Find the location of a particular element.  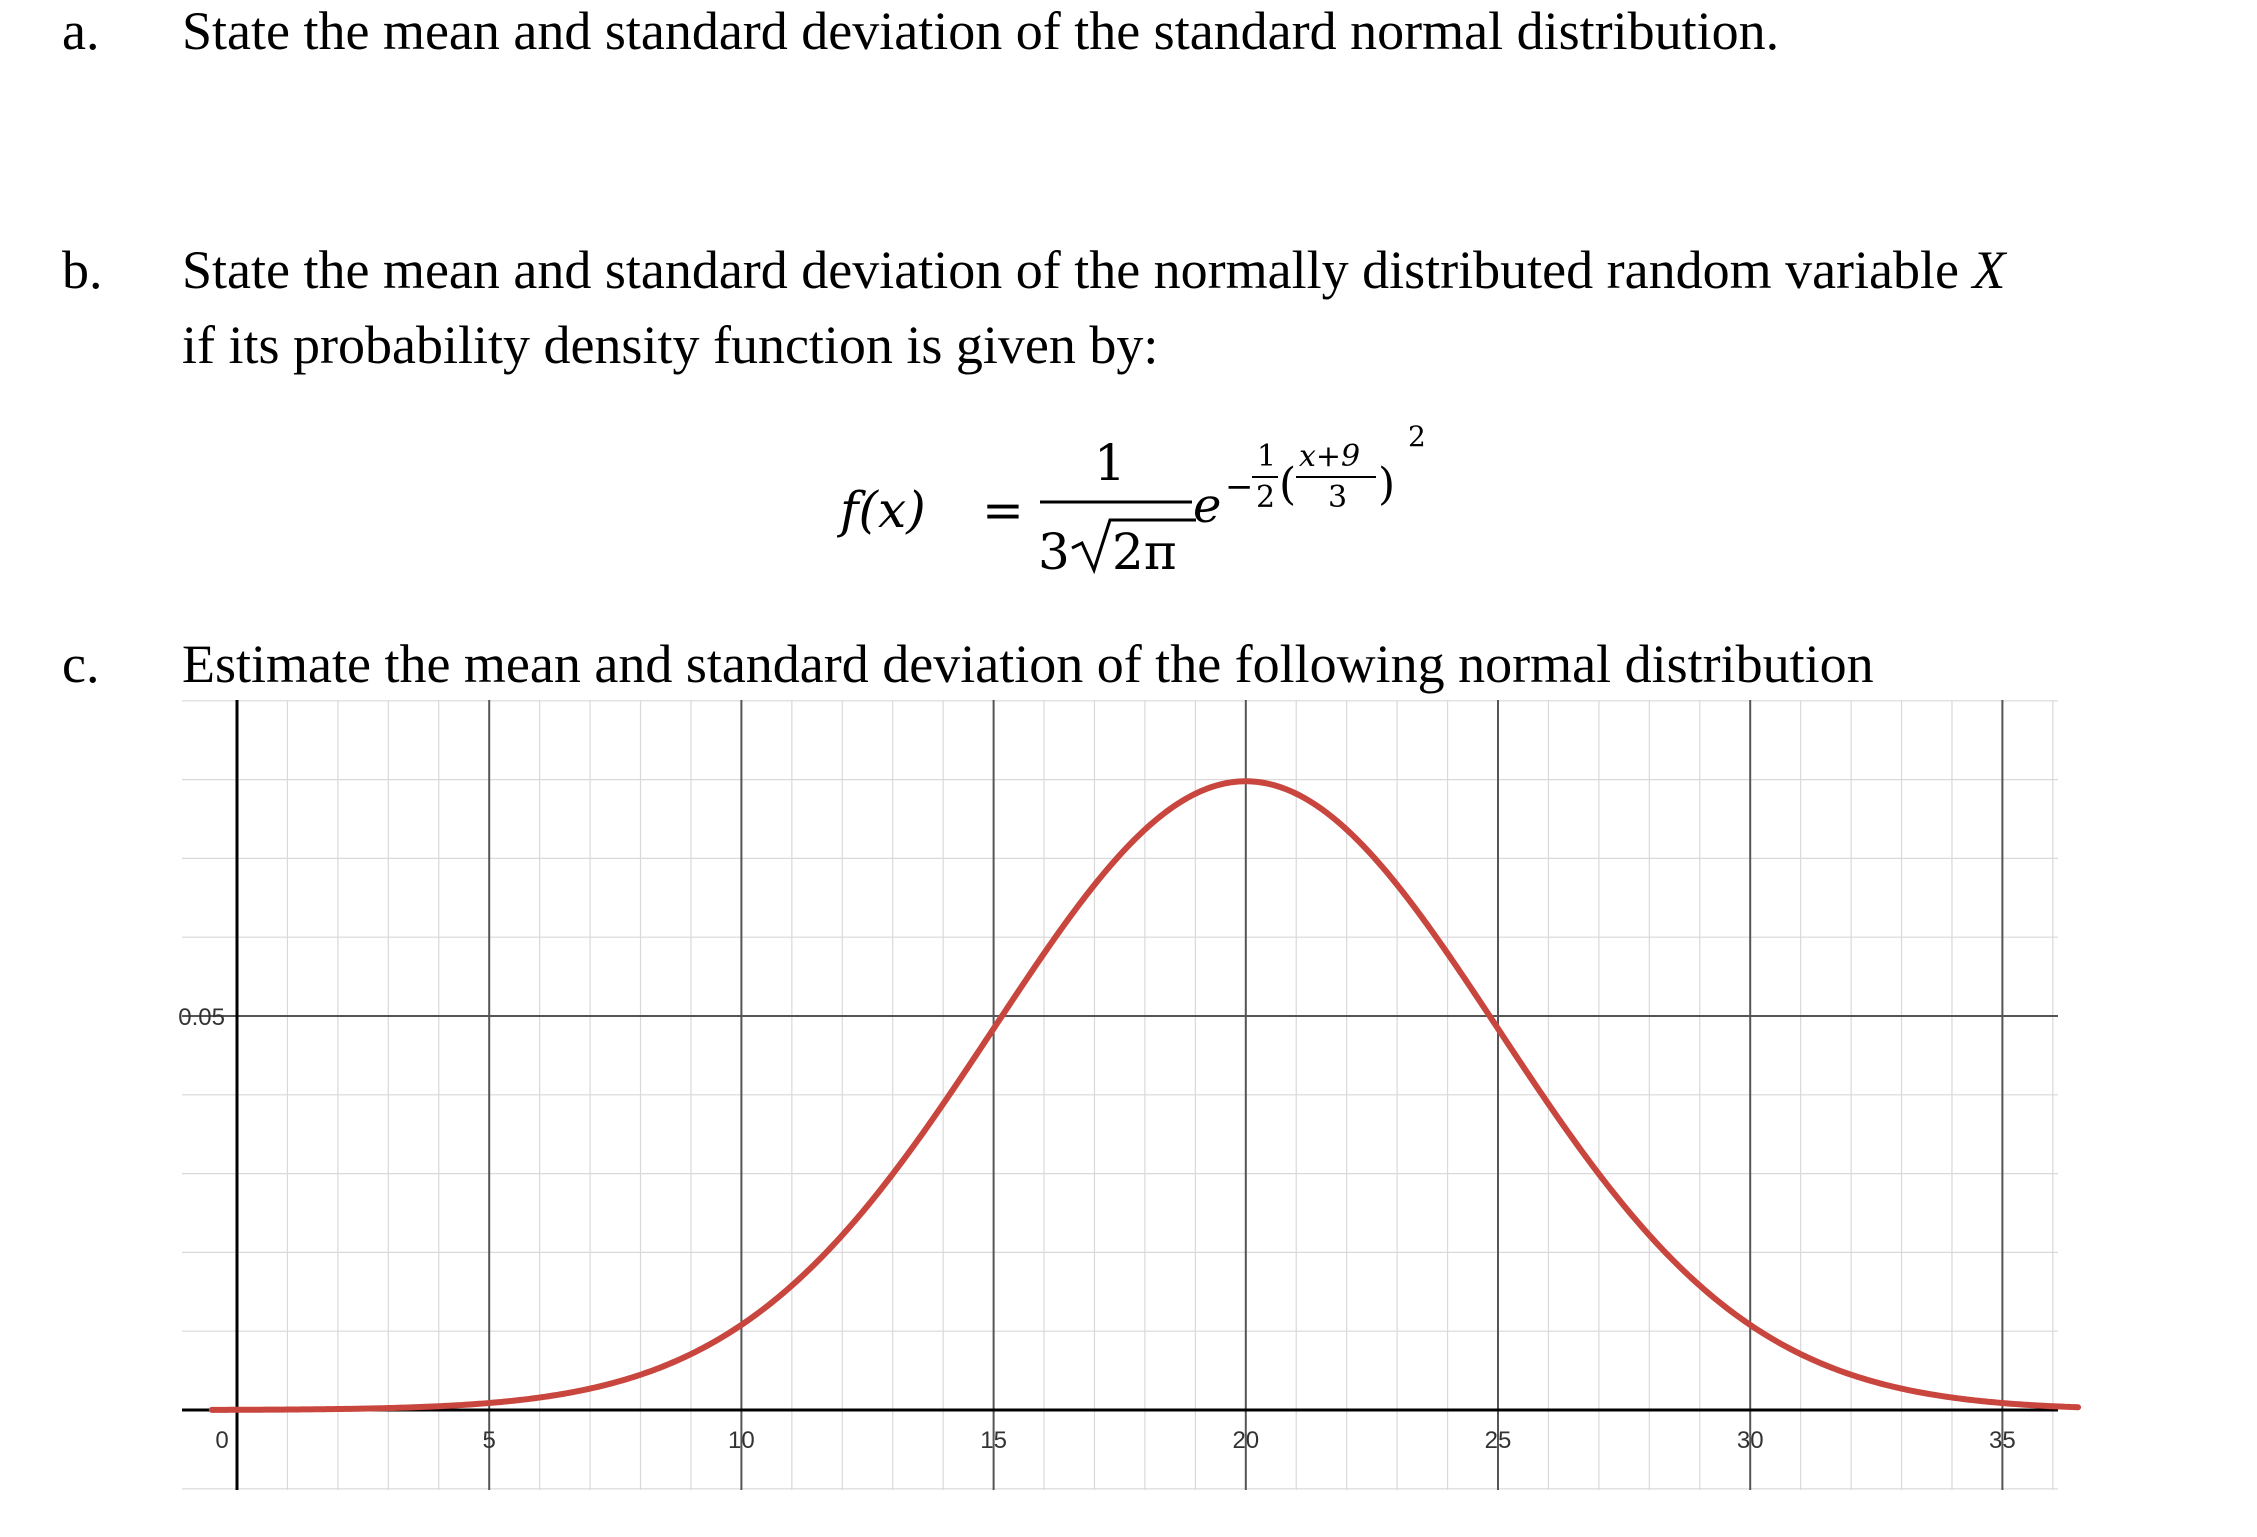

question-c-marker: c. is located at coordinates (81, 664).